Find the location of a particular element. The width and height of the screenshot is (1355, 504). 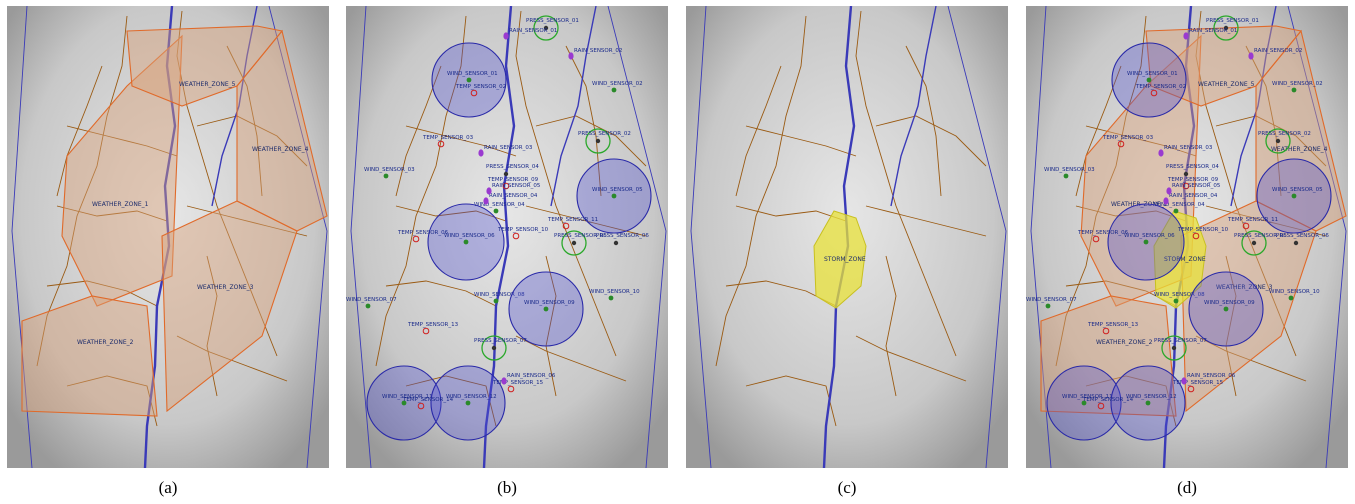

temp-sensor-label: TEMP_SENSOR_10 is located at coordinates (1203, 230).